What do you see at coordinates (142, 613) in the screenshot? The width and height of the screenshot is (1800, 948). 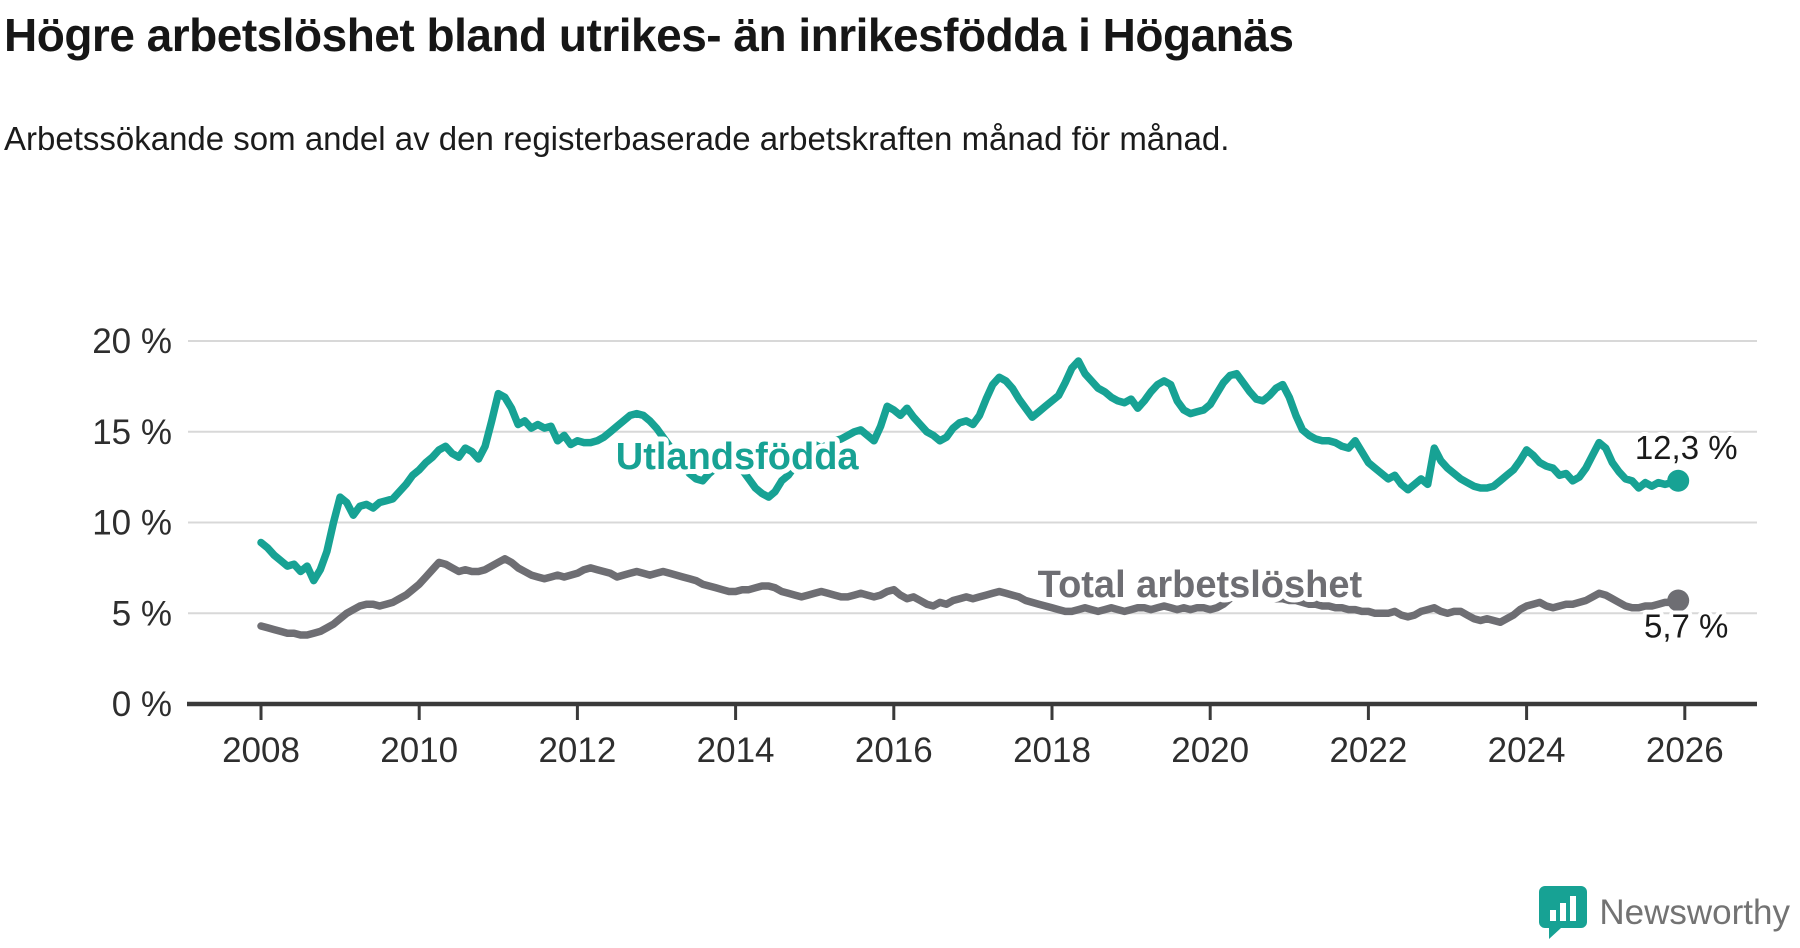 I see `y-tick-label: 5 %` at bounding box center [142, 613].